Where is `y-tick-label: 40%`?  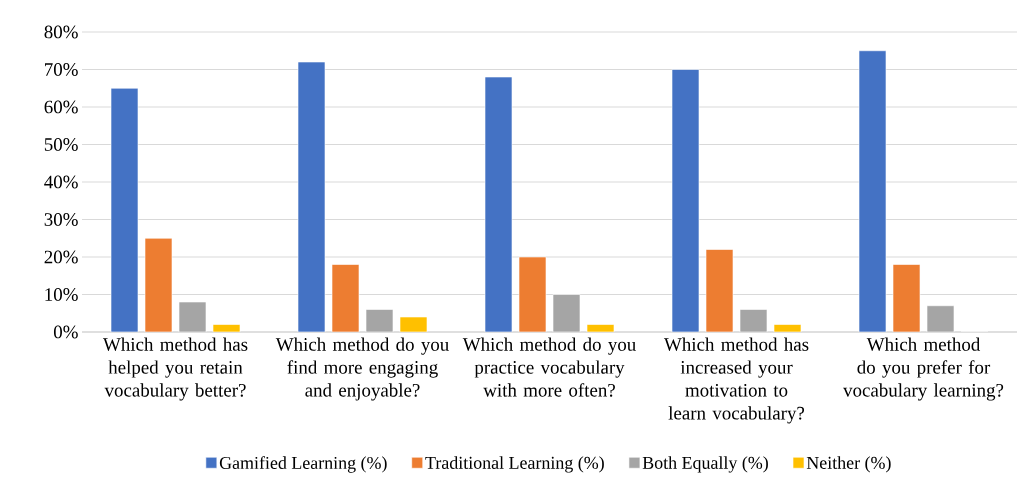 y-tick-label: 40% is located at coordinates (61, 182).